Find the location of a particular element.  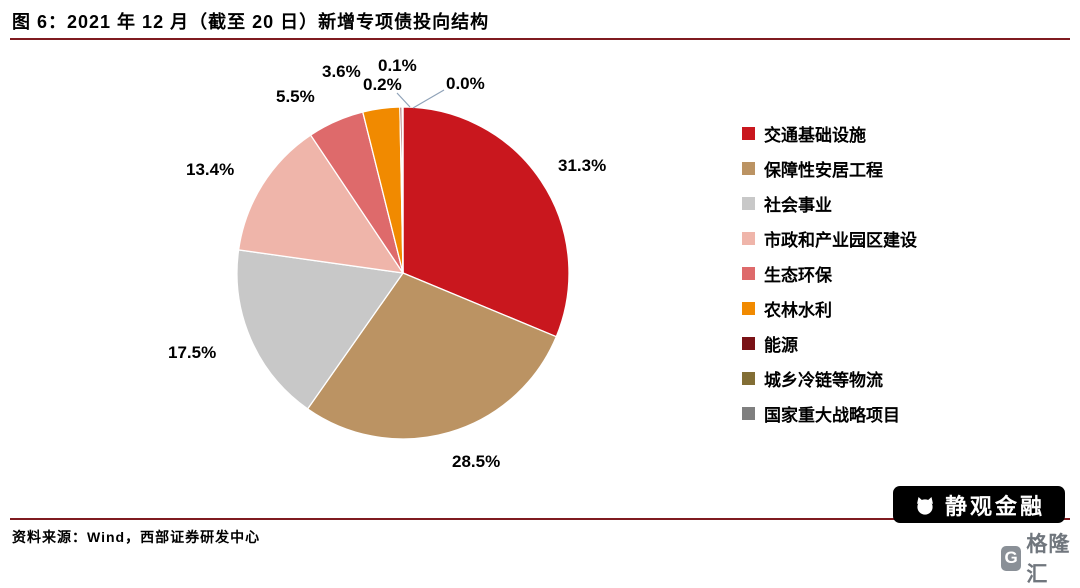

legend-item-2: 社会事业 is located at coordinates (829, 203).